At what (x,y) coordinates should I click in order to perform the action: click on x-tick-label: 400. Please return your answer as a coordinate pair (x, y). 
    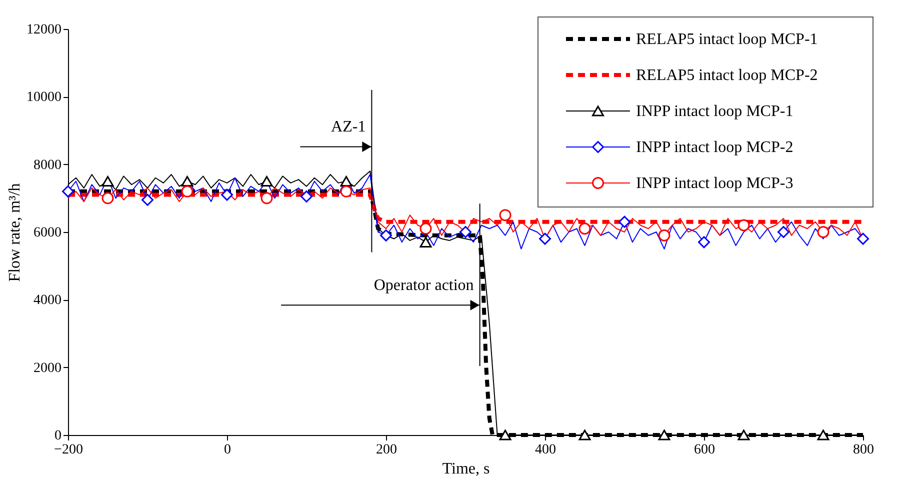
    Looking at the image, I should click on (545, 450).